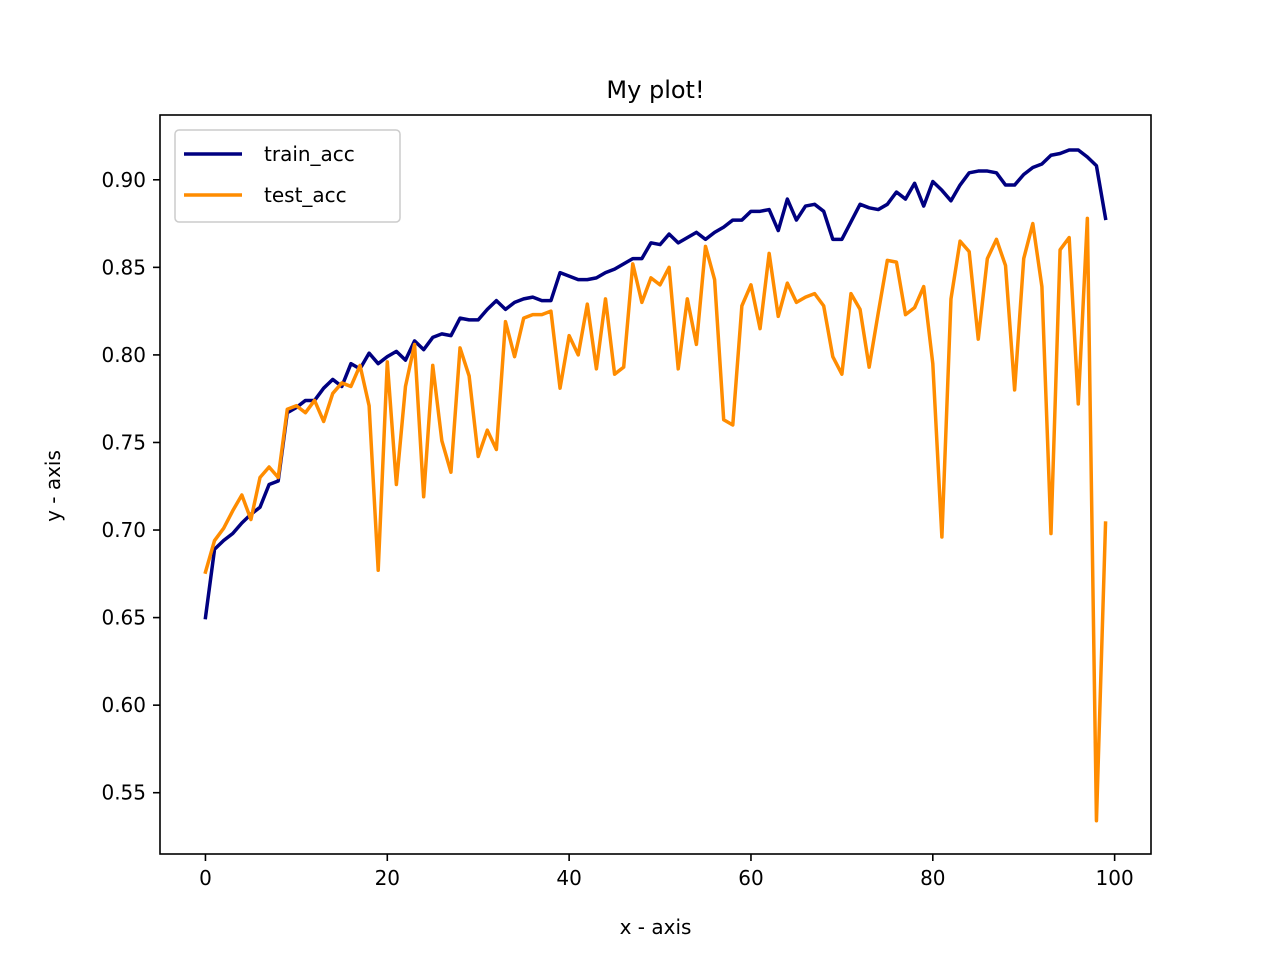 This screenshot has height=960, width=1280. I want to click on y-tick-label: 0.80, so click(123, 355).